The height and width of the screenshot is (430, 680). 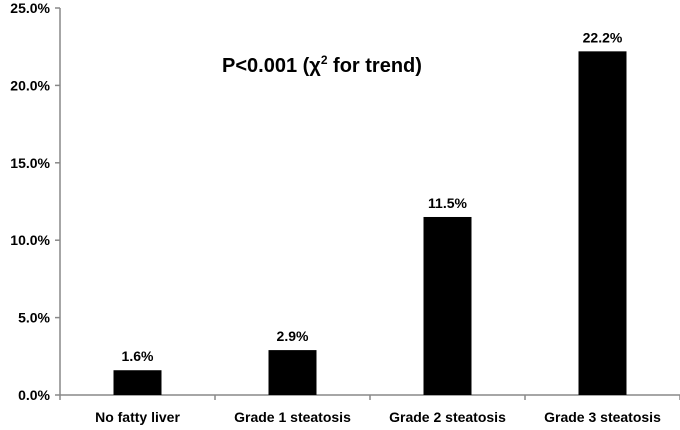 I want to click on x-category-label: Grade 3 steatosis, so click(x=602, y=417).